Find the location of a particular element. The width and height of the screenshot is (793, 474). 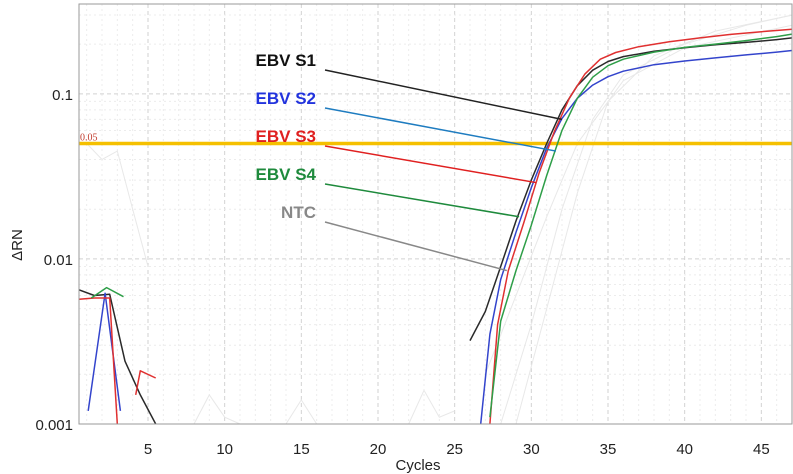

x-axis-ticks: 5 10 15 20 25 30 35 40 45 is located at coordinates (457, 449).